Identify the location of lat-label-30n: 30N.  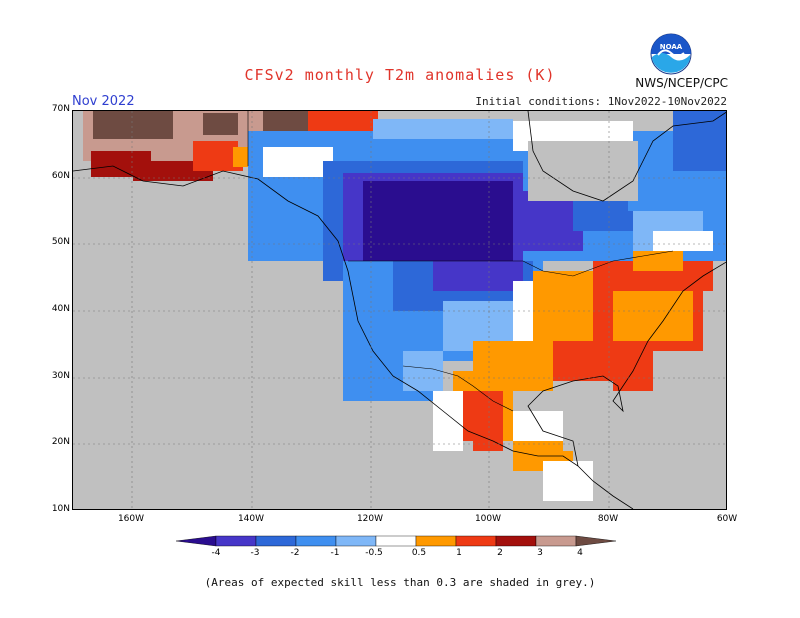
(60, 376).